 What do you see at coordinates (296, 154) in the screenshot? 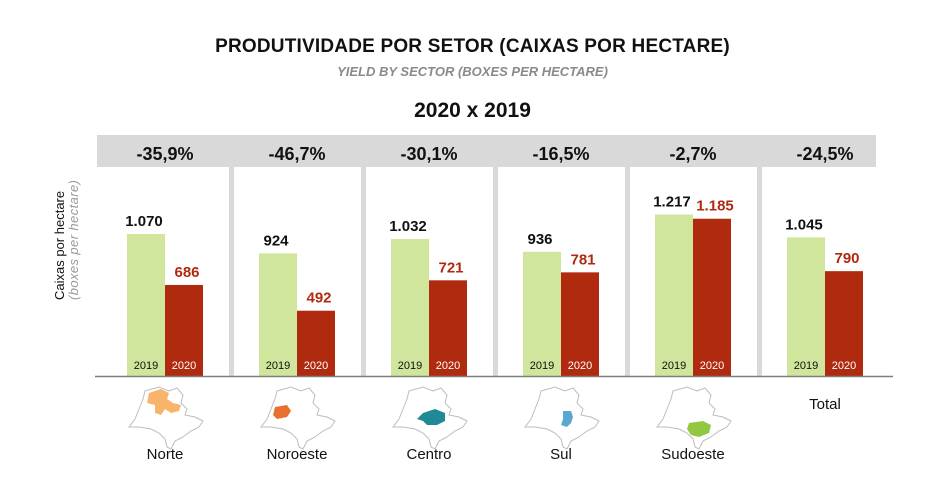
I see `change-label: -46,7%` at bounding box center [296, 154].